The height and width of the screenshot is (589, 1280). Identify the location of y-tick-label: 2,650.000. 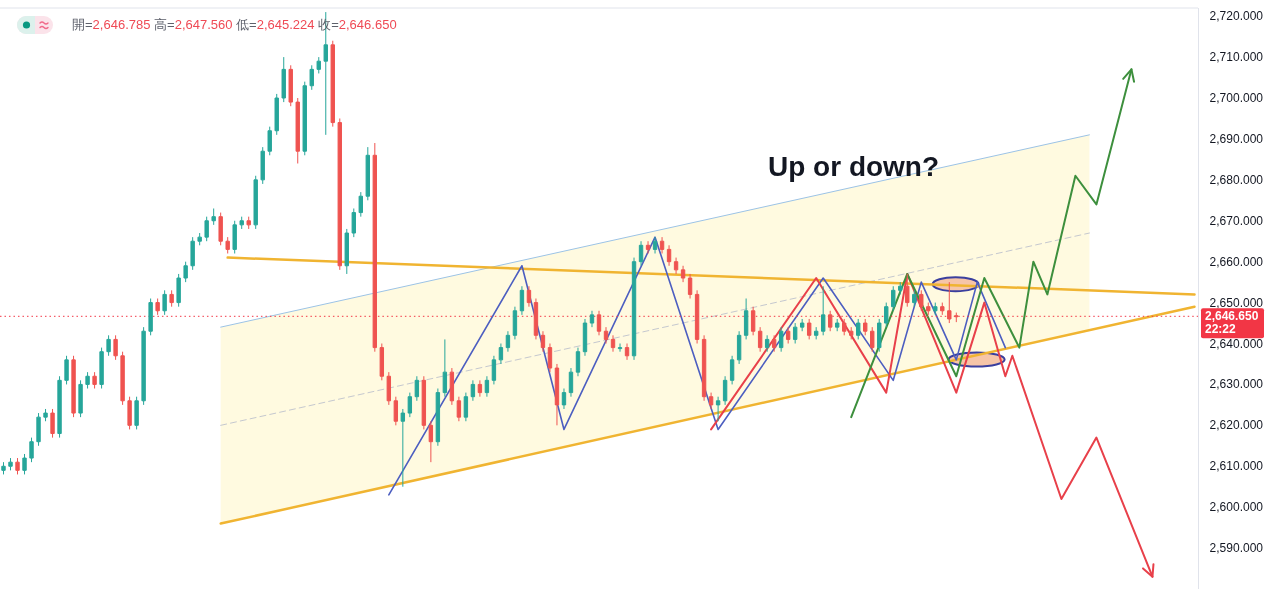
(1236, 302).